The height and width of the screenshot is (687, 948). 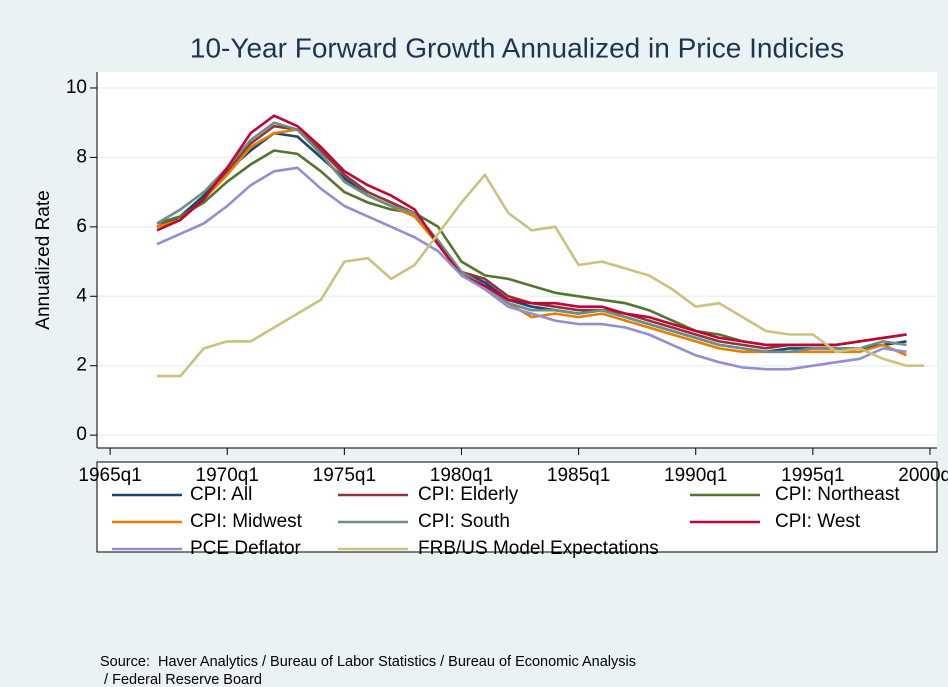 I want to click on x-tick-label: 1990q1, so click(x=695, y=475).